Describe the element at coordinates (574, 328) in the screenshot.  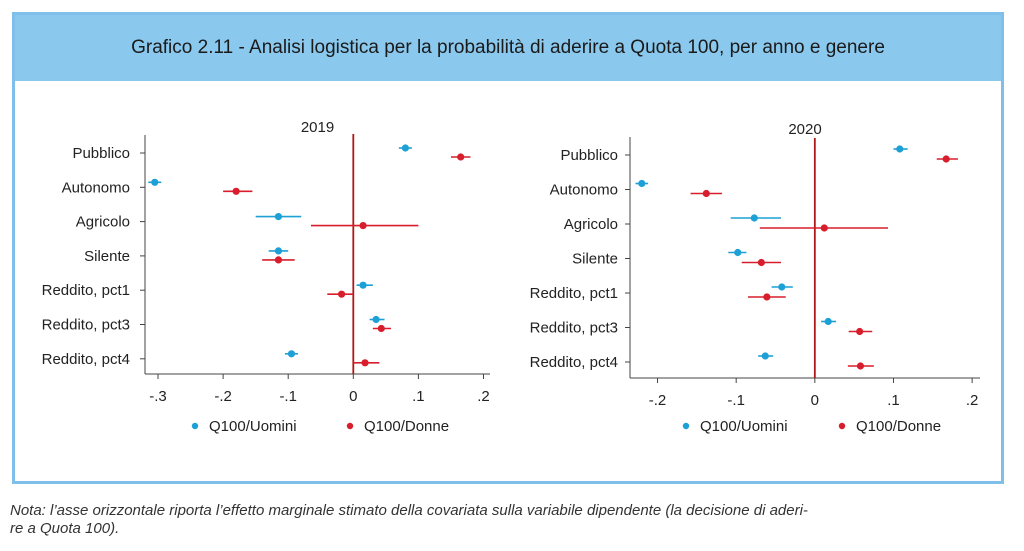
I see `panel-2020-y-tick-label: Reddito, pct3` at that location.